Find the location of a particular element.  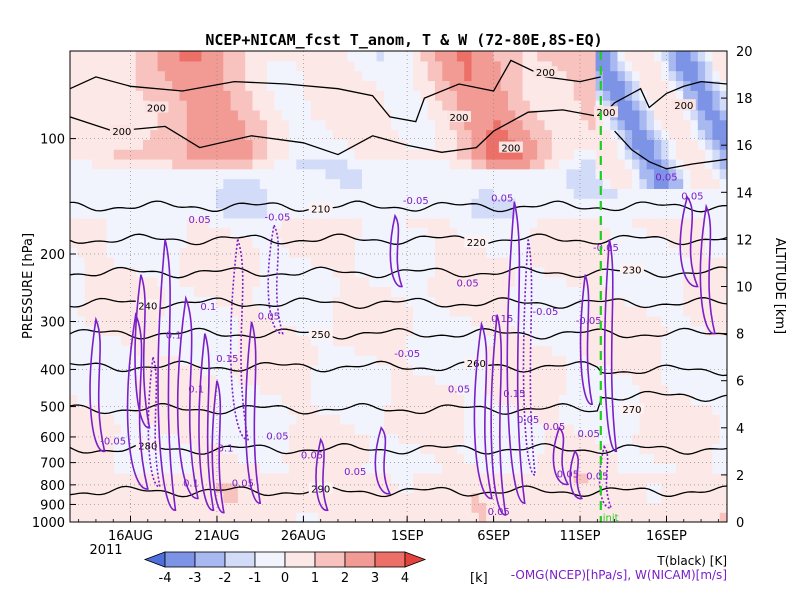

x-tick-label: 1SEP is located at coordinates (407, 536).